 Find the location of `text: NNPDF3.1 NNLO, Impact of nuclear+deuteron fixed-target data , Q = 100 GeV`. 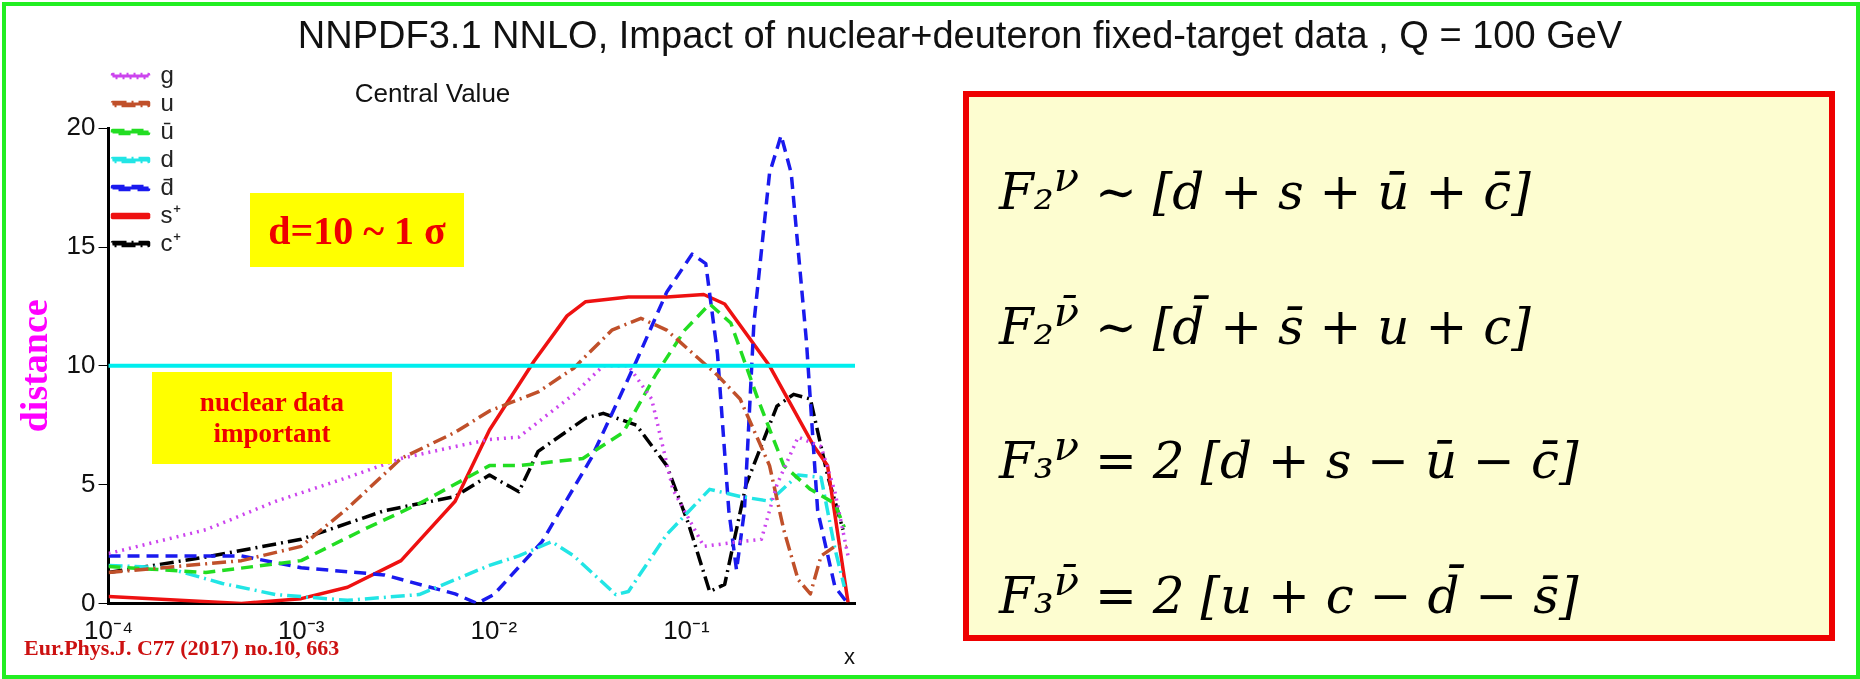

text: NNPDF3.1 NNLO, Impact of nuclear+deuteron fixed-target data , Q = 100 GeV is located at coordinates (960, 35).